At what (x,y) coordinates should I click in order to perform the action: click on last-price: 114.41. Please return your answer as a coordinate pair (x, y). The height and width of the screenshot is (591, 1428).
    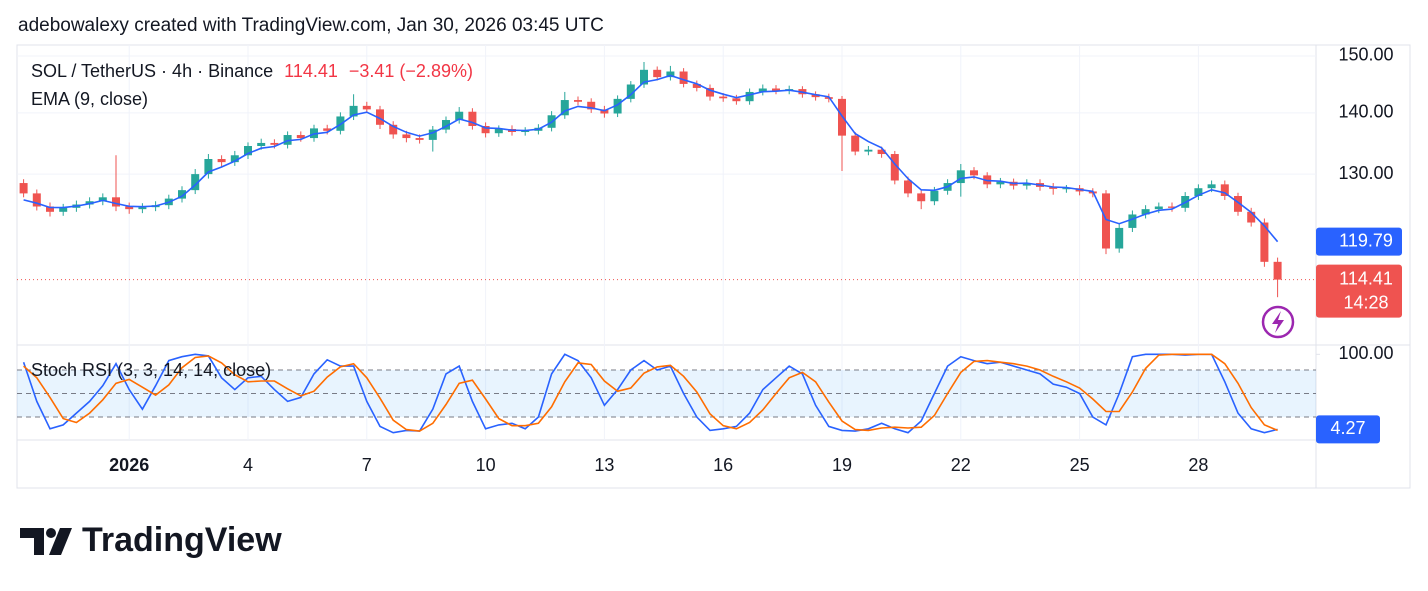
    Looking at the image, I should click on (311, 71).